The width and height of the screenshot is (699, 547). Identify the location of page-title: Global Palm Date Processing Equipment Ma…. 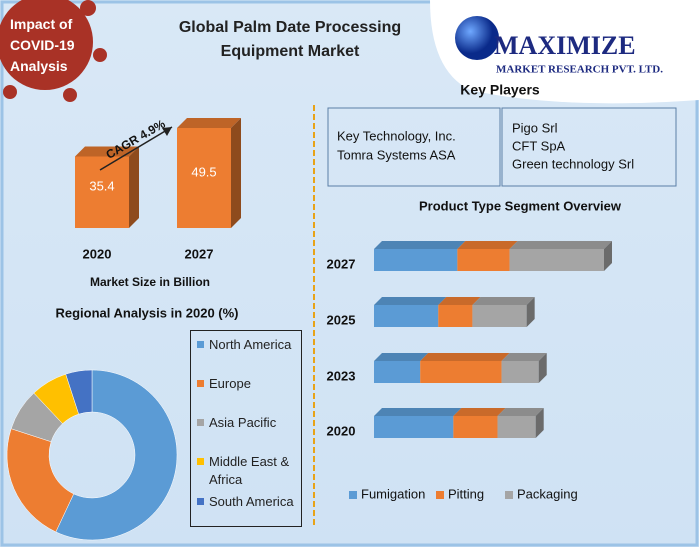
(290, 39).